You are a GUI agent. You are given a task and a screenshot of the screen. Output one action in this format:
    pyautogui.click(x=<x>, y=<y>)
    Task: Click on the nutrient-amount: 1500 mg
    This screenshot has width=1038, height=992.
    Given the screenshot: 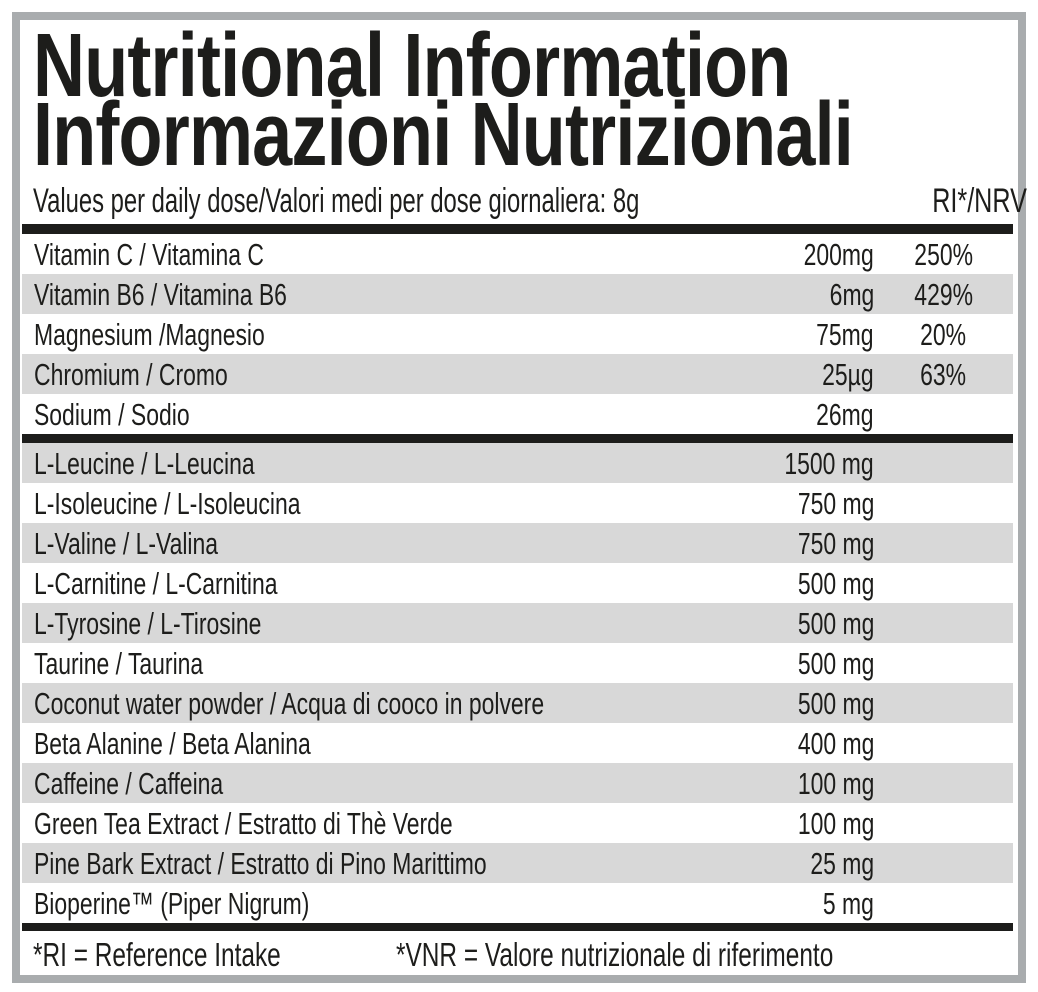 What is the action you would take?
    pyautogui.click(x=829, y=463)
    